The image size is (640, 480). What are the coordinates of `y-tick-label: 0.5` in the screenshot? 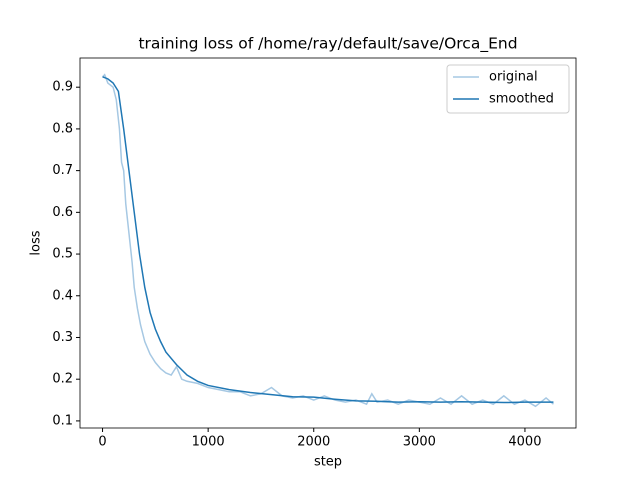 It's located at (62, 254).